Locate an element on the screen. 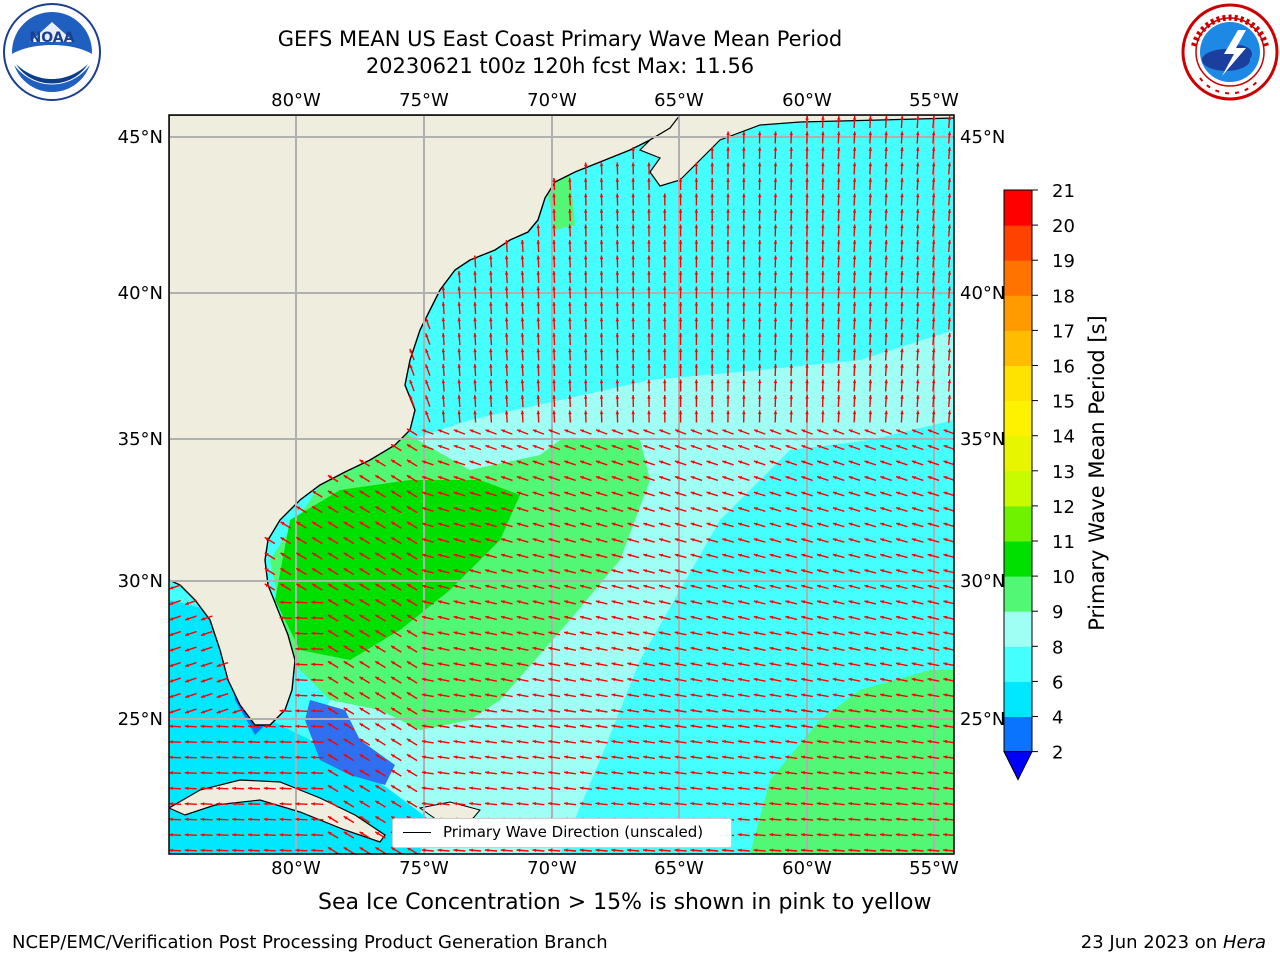  colorbar-segment is located at coordinates (1018, 559).